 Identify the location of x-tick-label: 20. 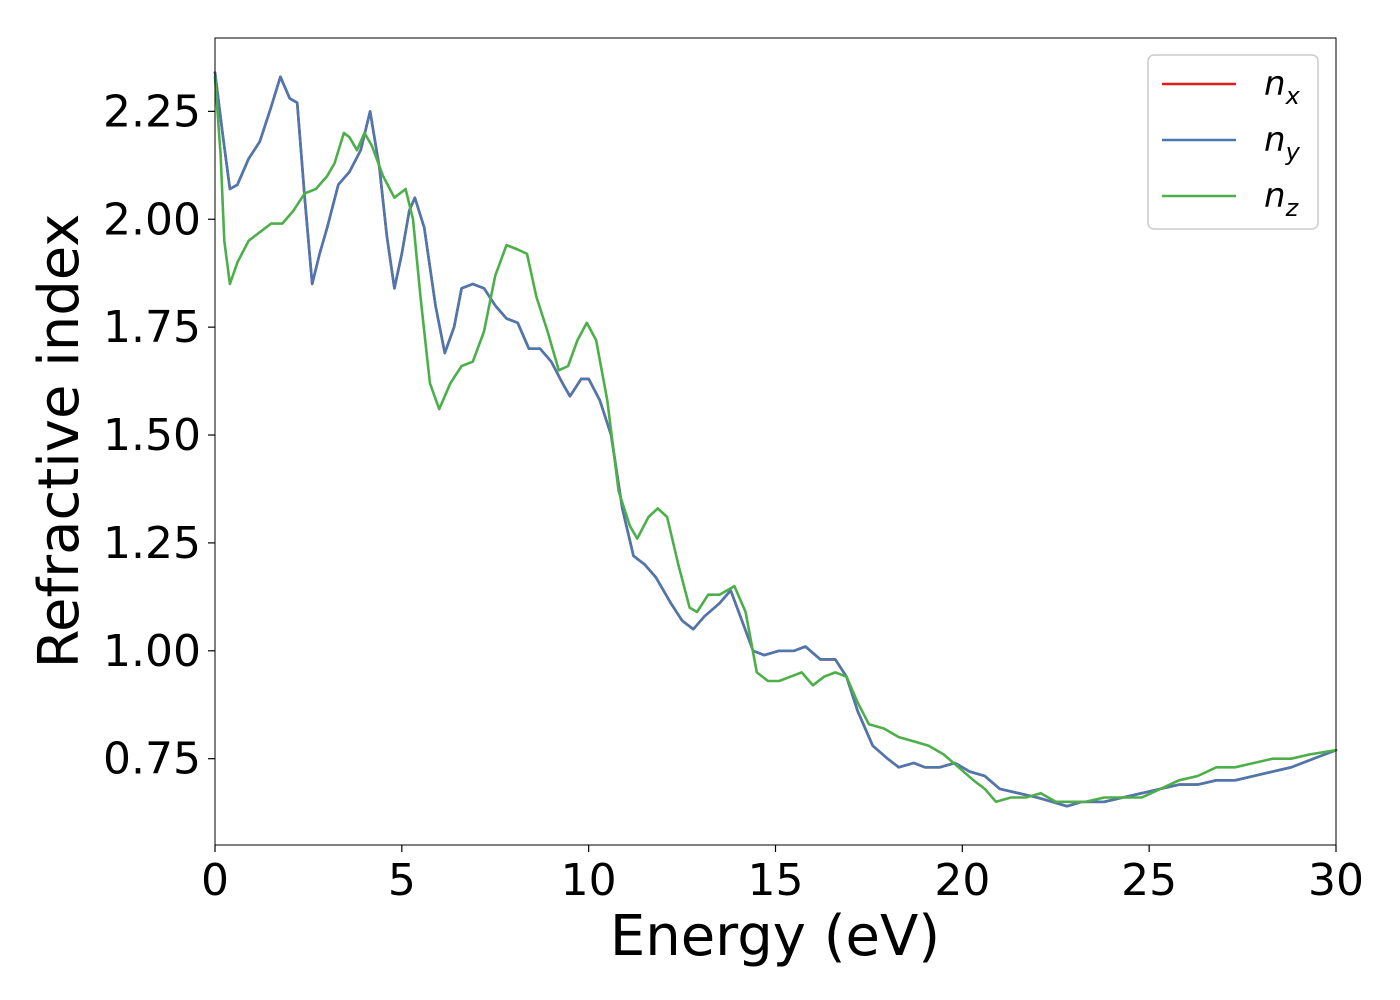
(962, 880).